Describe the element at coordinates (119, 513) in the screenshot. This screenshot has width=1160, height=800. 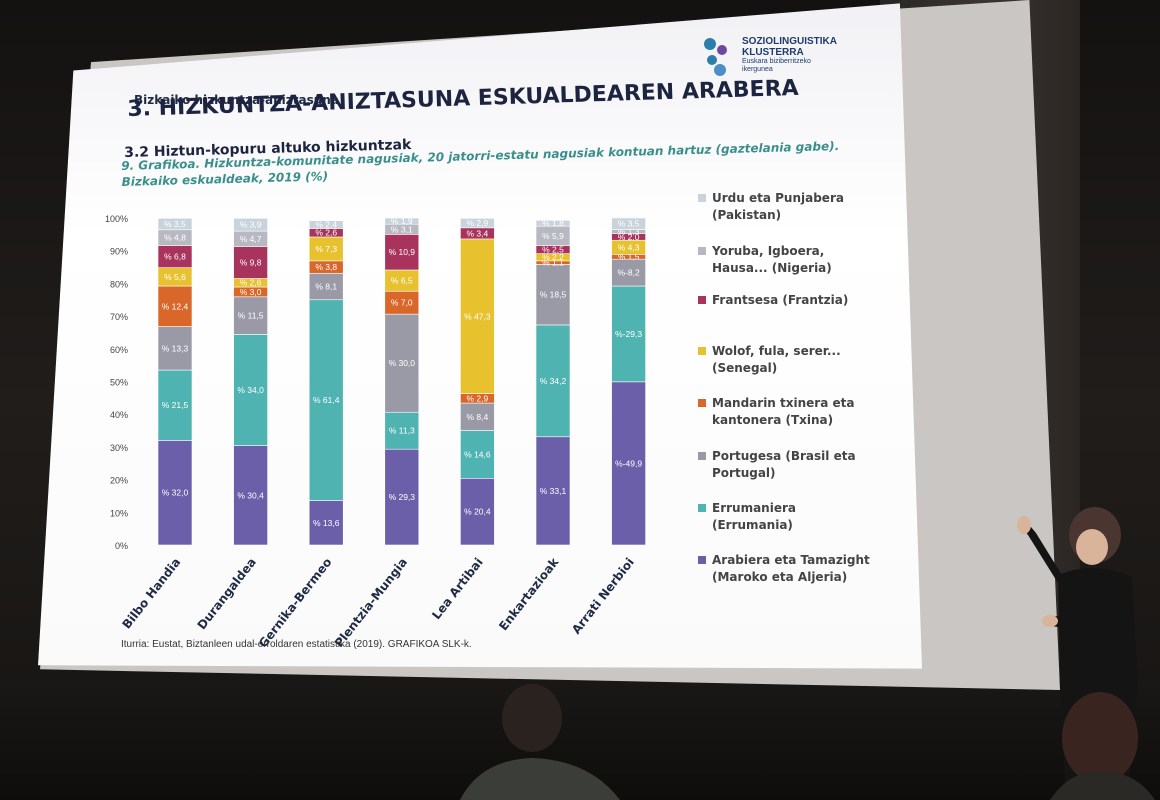
I see `y-tick-label: 10%` at that location.